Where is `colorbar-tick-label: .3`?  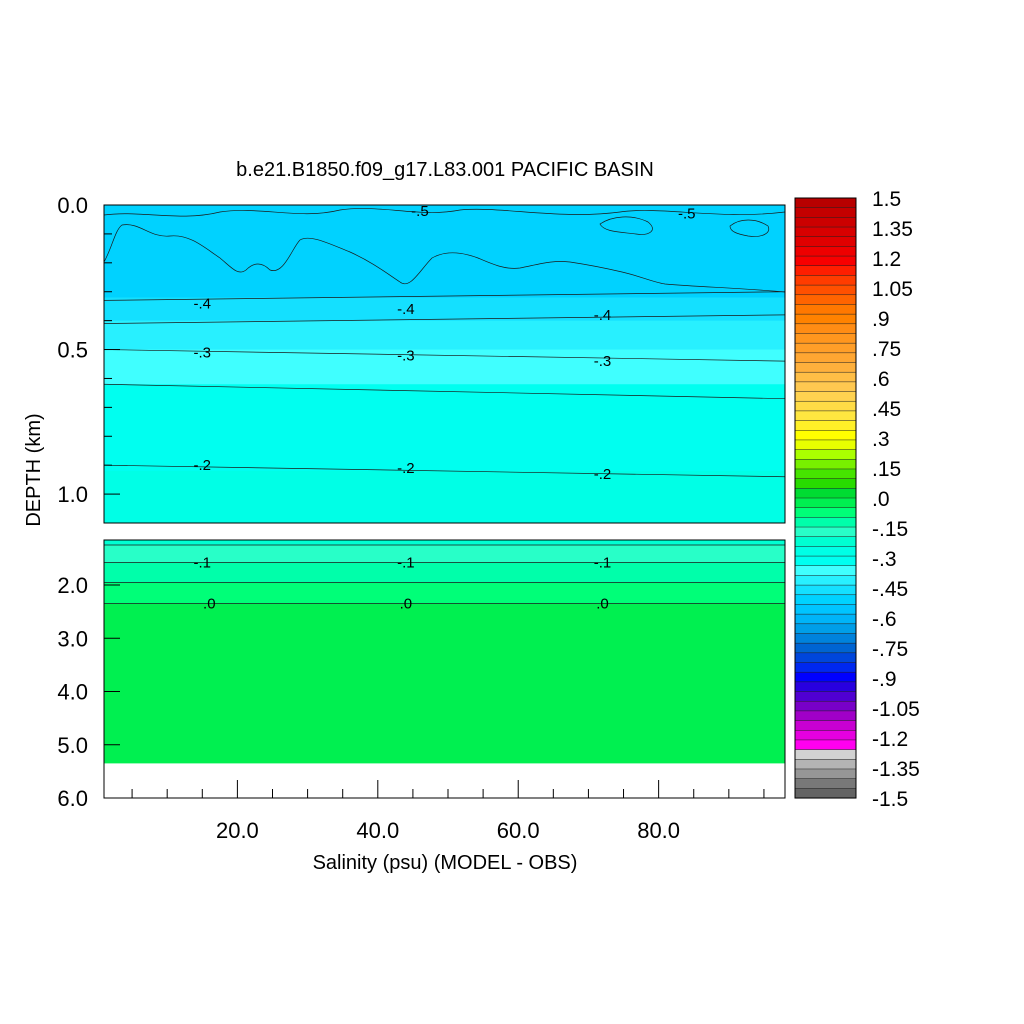
colorbar-tick-label: .3 is located at coordinates (881, 439).